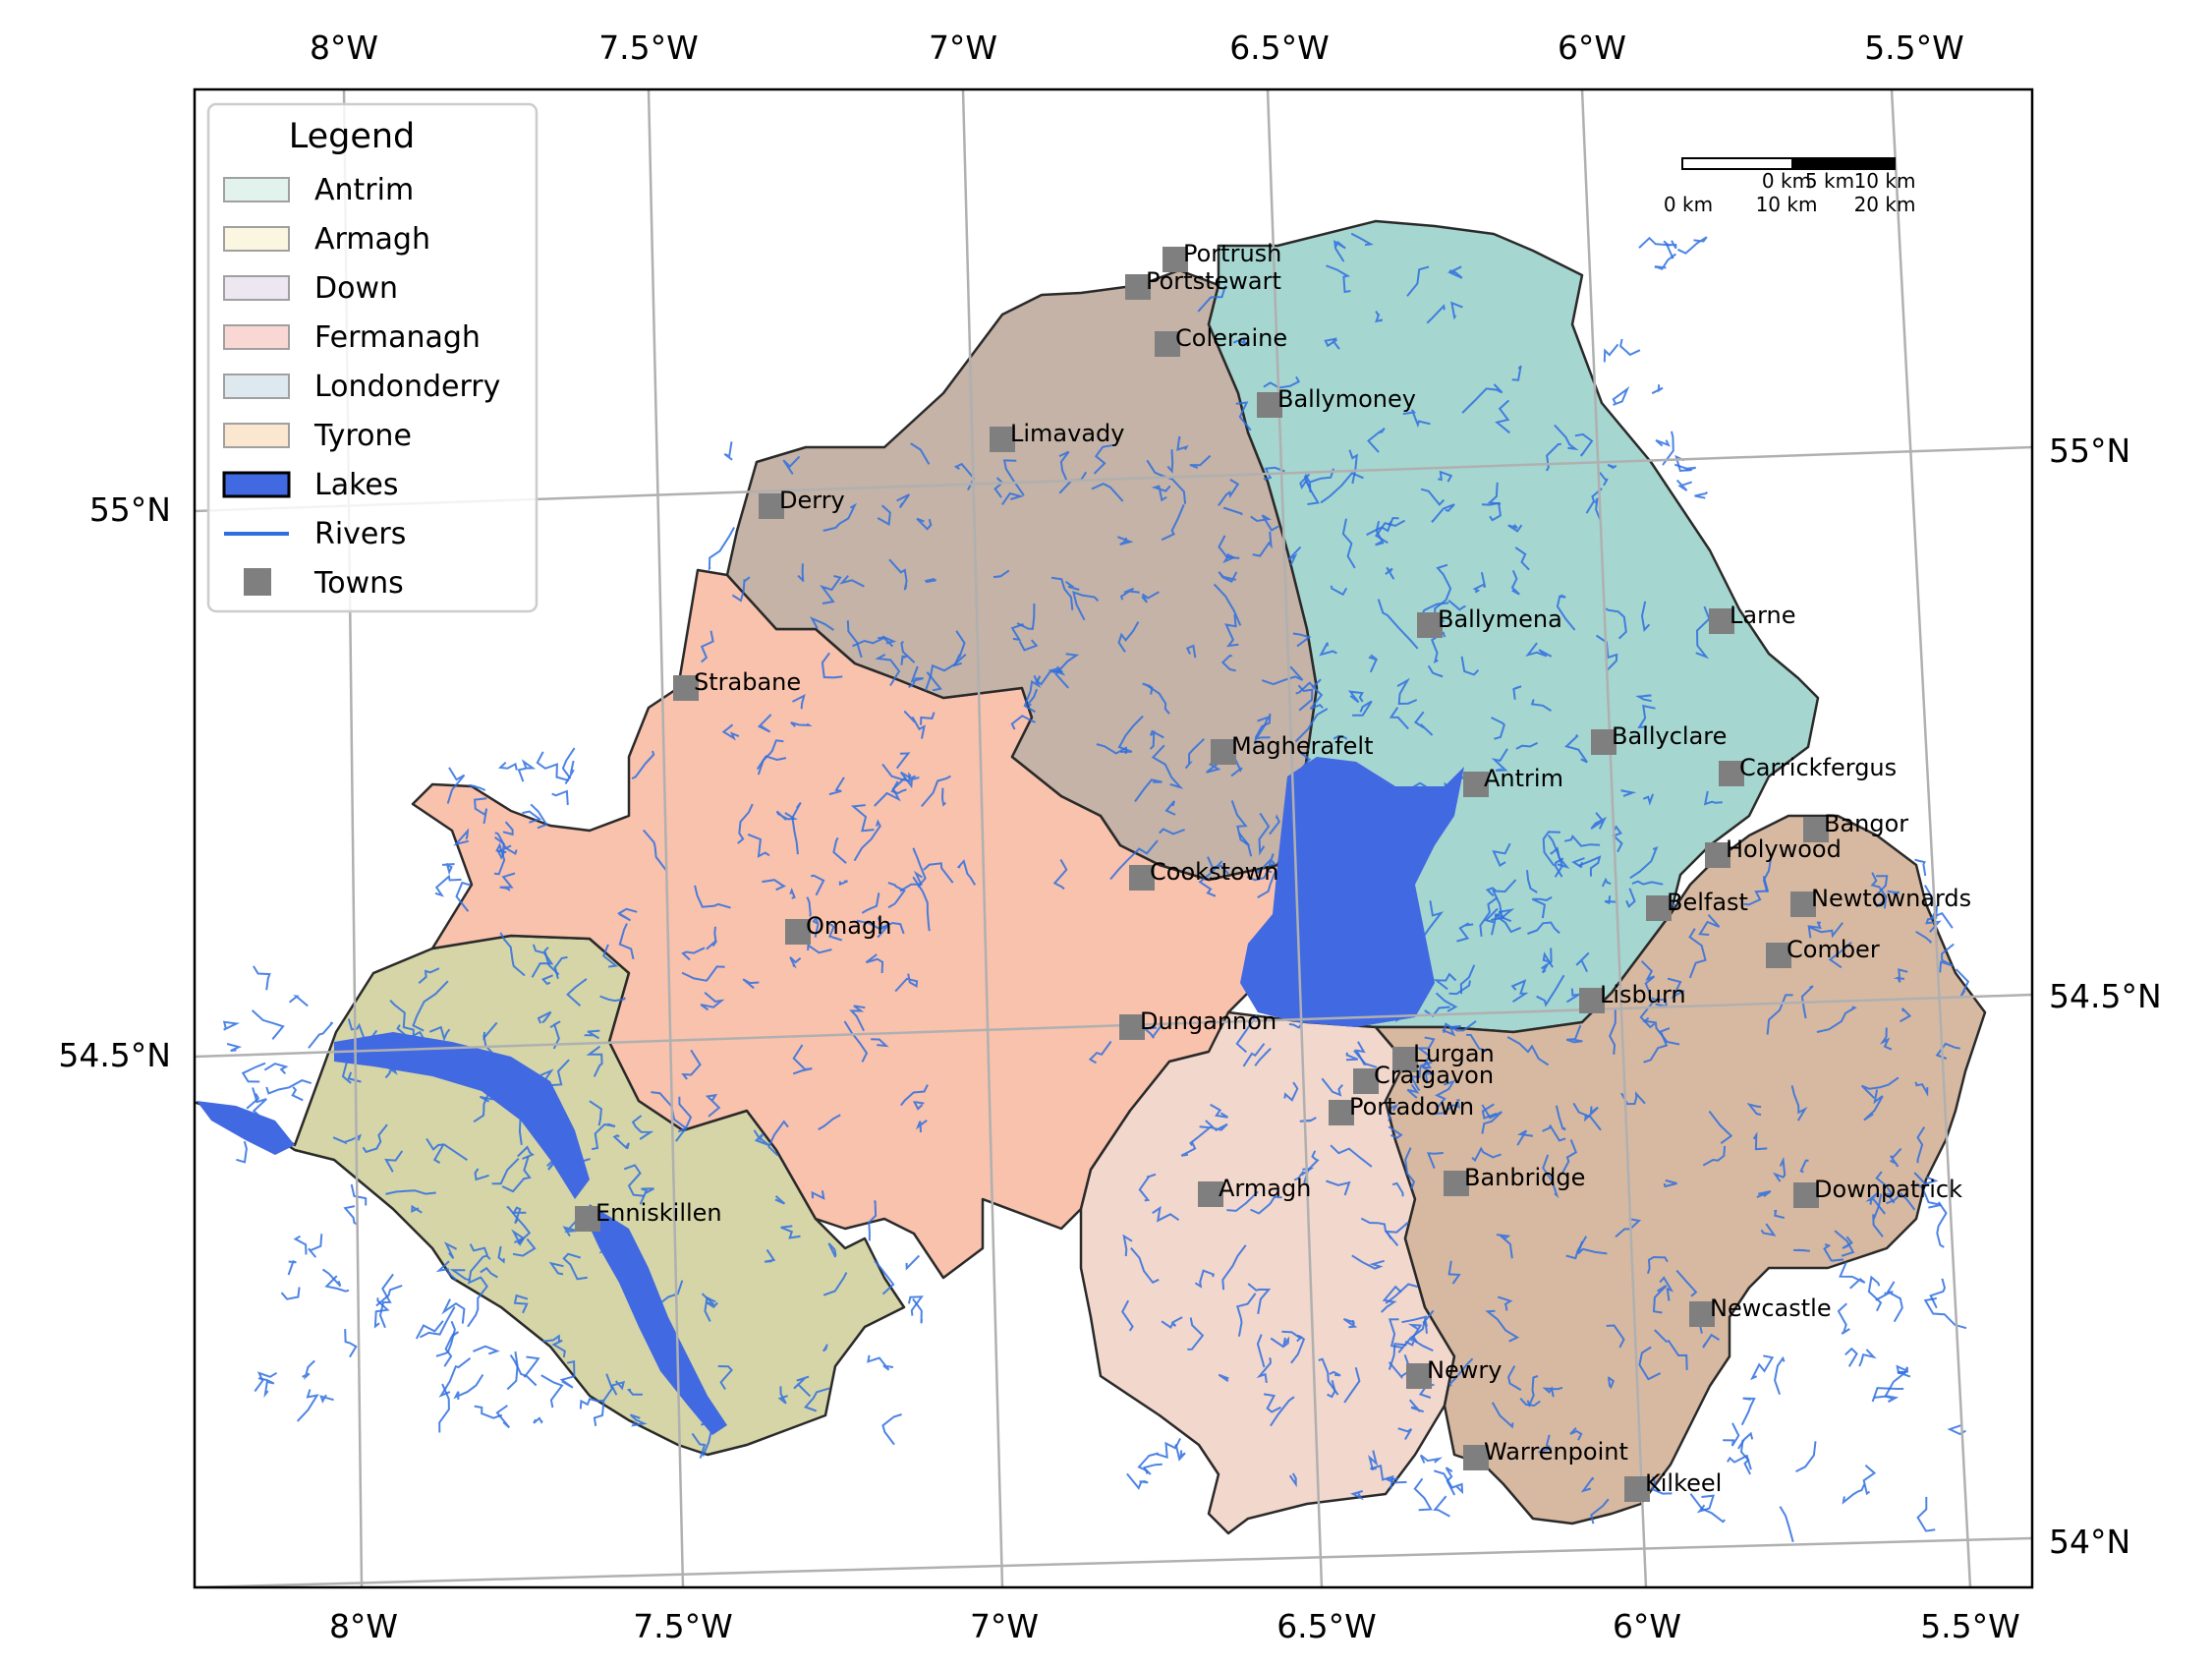  I want to click on legend-label-lakes: Lakes, so click(356, 485).